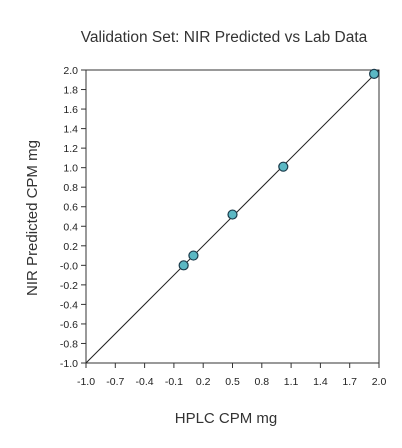  What do you see at coordinates (232, 382) in the screenshot?
I see `x-tick-label: 0.5` at bounding box center [232, 382].